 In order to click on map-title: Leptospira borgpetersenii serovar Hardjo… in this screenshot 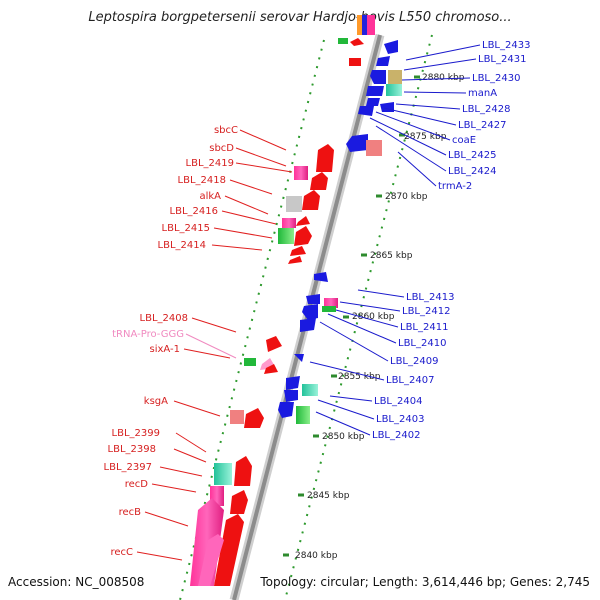, I will do `click(300, 17)`.